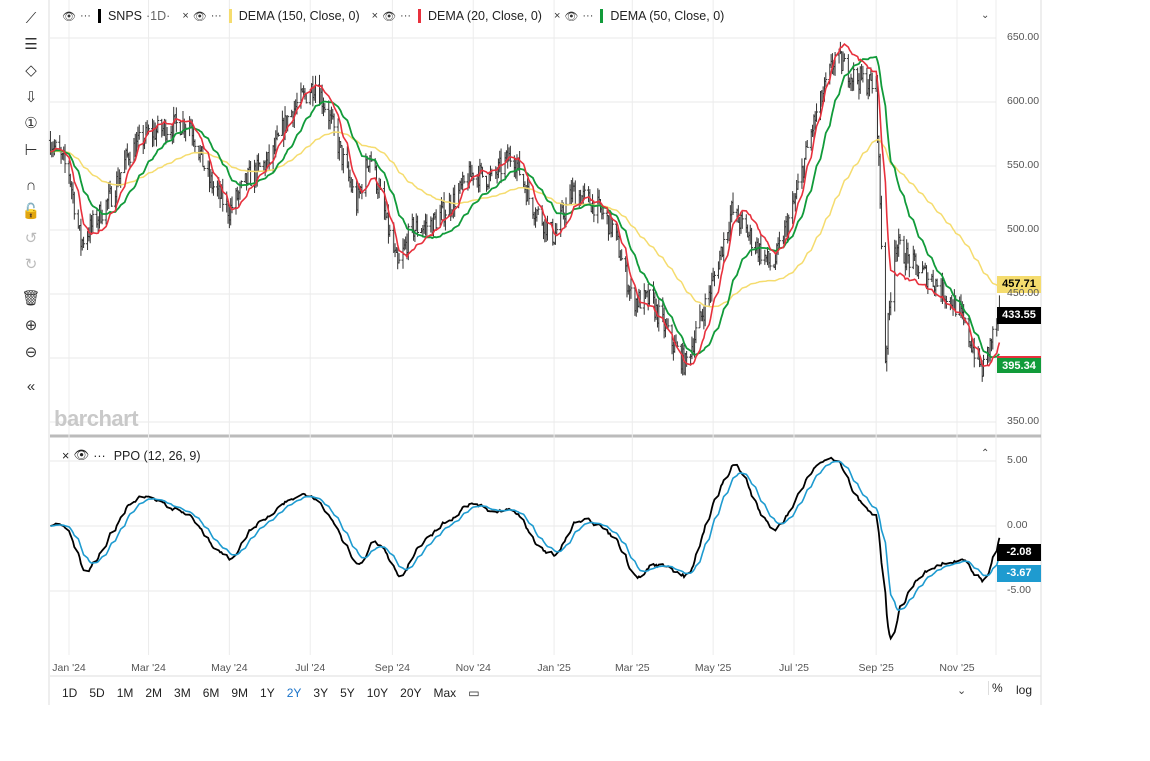 This screenshot has height=761, width=1150. Describe the element at coordinates (1023, 37) in the screenshot. I see `price-axis-label: 650.00` at that location.